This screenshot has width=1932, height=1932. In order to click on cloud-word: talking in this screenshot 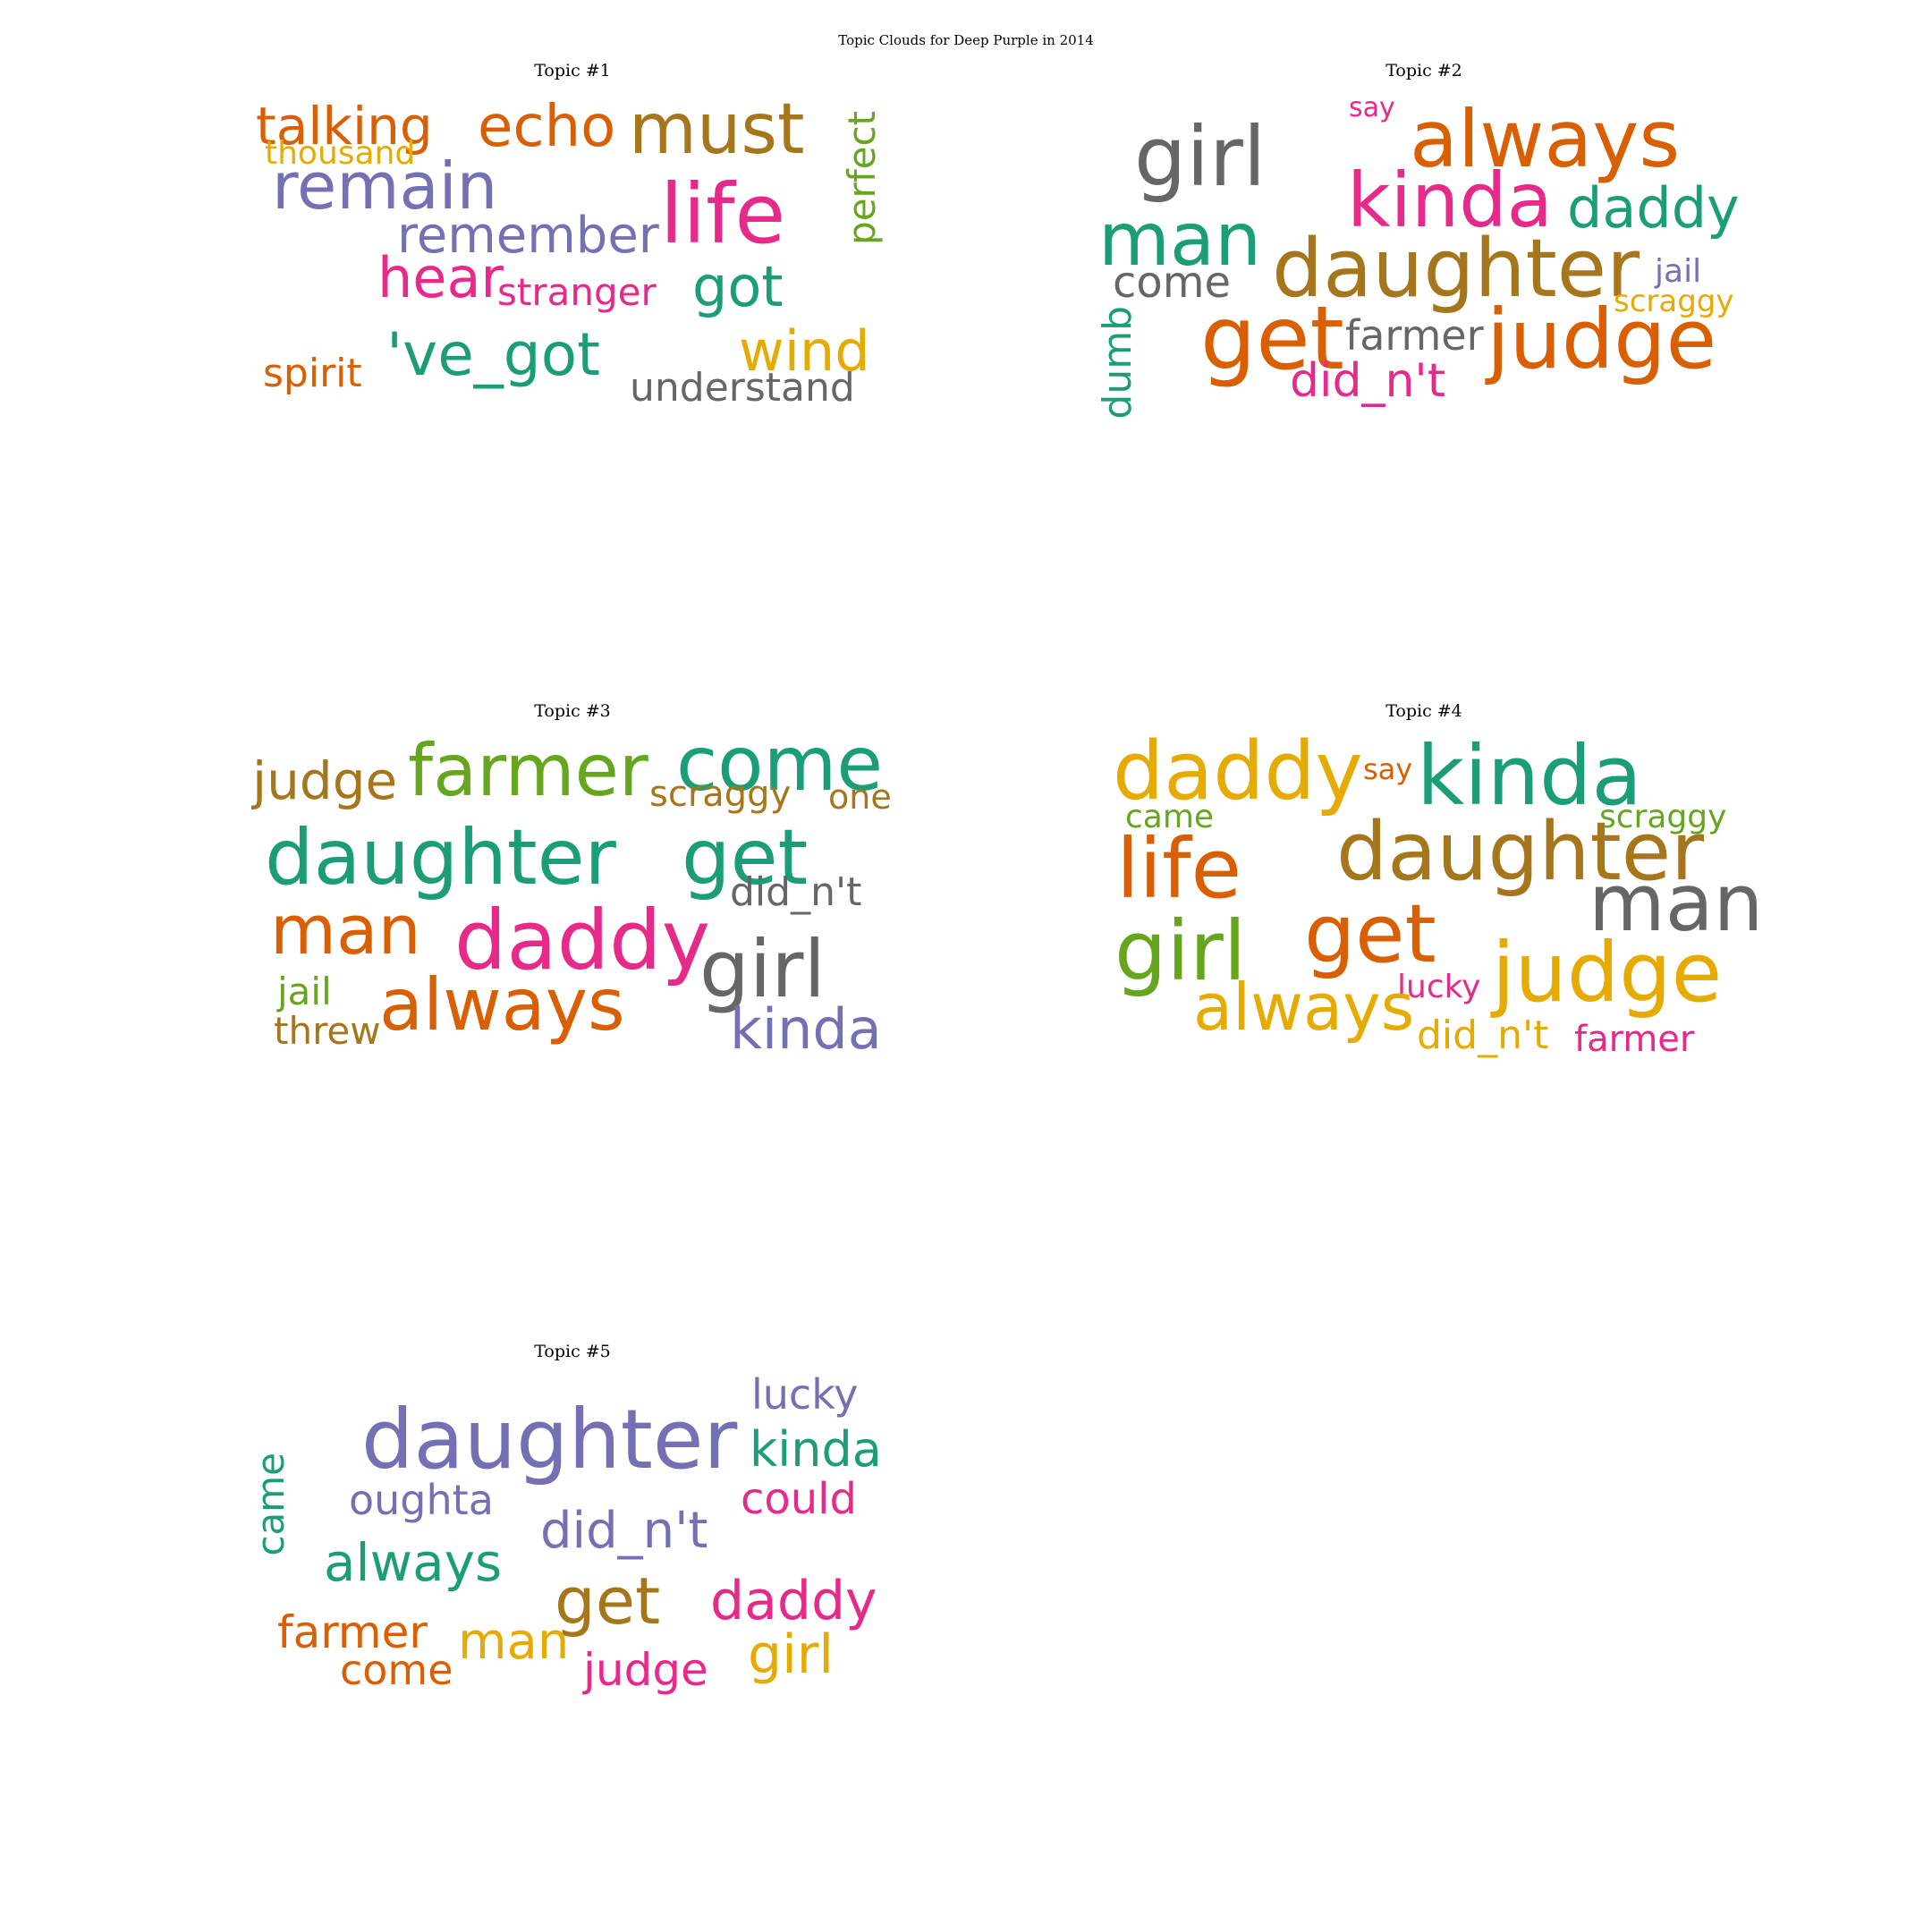, I will do `click(344, 126)`.